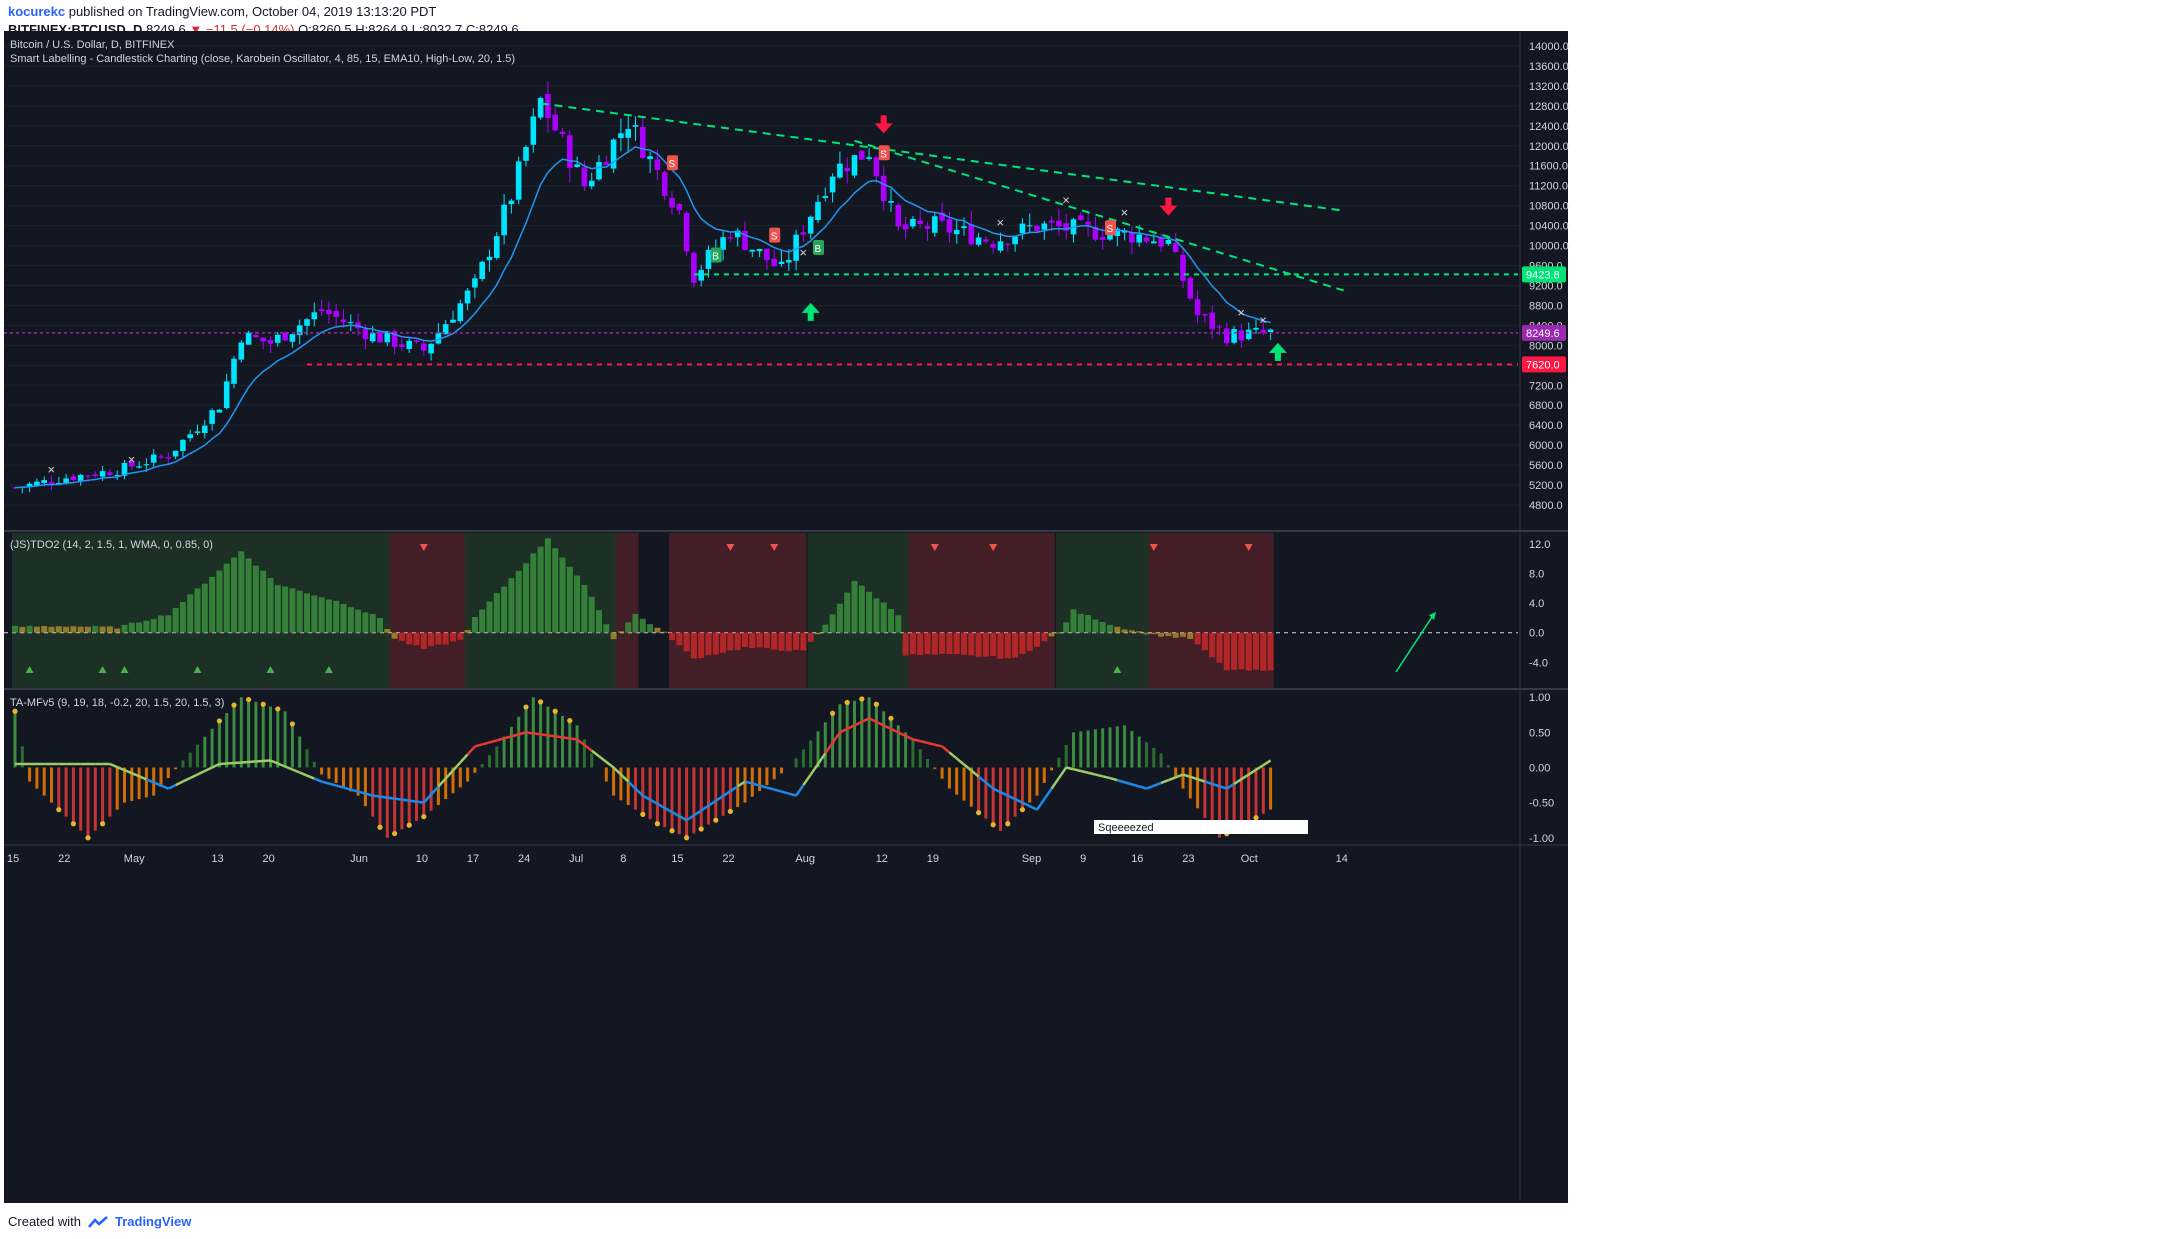  Describe the element at coordinates (1549, 227) in the screenshot. I see `price-axis-tick: 10400.0` at that location.